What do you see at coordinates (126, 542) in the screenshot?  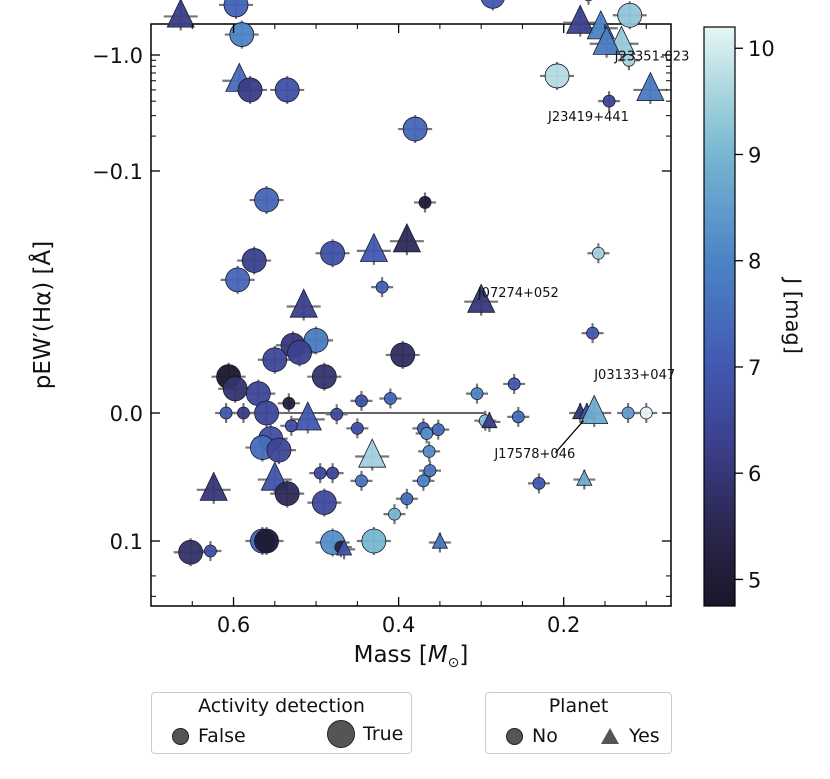 I see `y-tick-label: 0.1` at bounding box center [126, 542].